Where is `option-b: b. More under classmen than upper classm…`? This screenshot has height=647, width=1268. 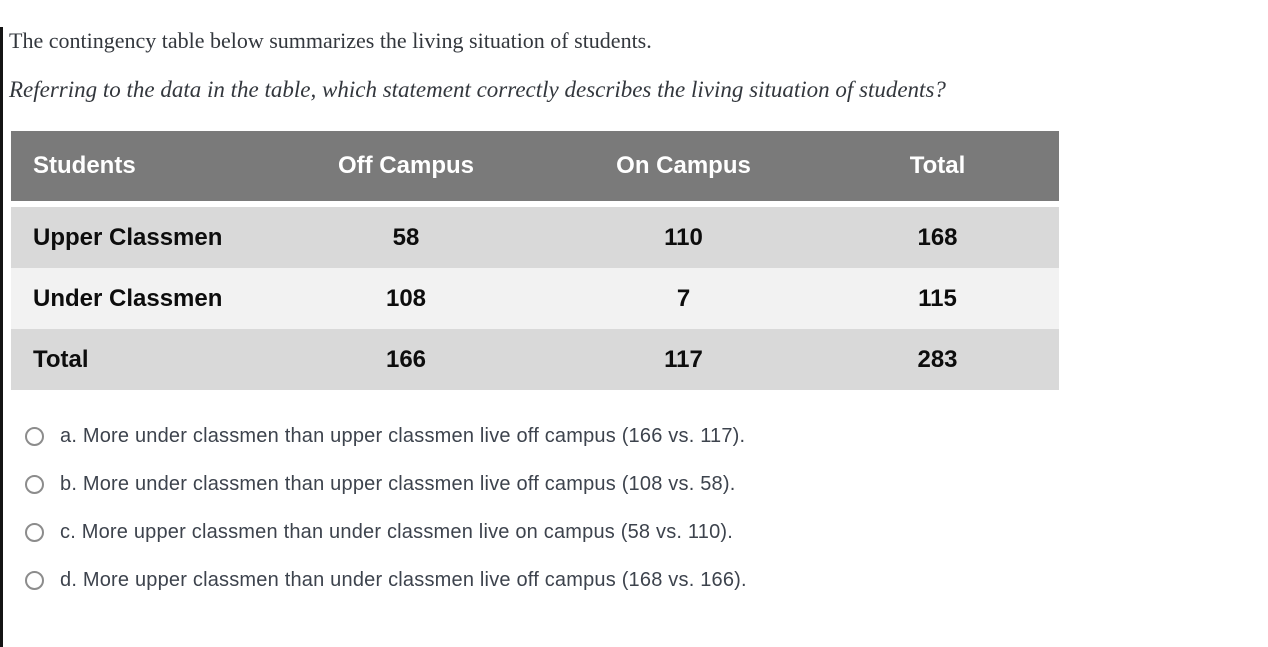 option-b: b. More under classmen than upper classm… is located at coordinates (646, 484).